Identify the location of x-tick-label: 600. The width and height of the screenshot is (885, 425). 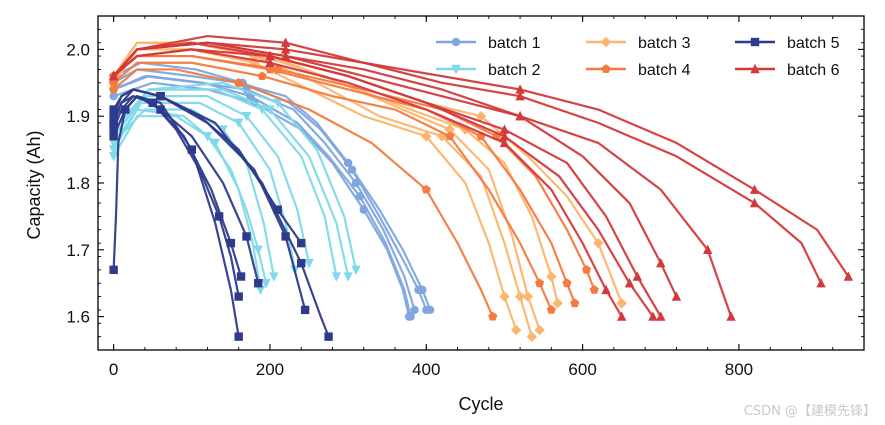
(582, 369).